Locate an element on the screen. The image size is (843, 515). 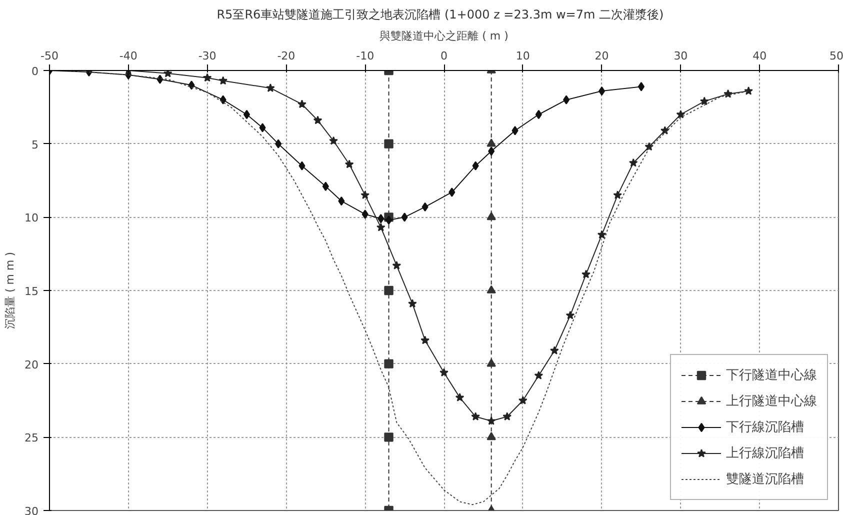
x-tick-label: 50 is located at coordinates (836, 56).